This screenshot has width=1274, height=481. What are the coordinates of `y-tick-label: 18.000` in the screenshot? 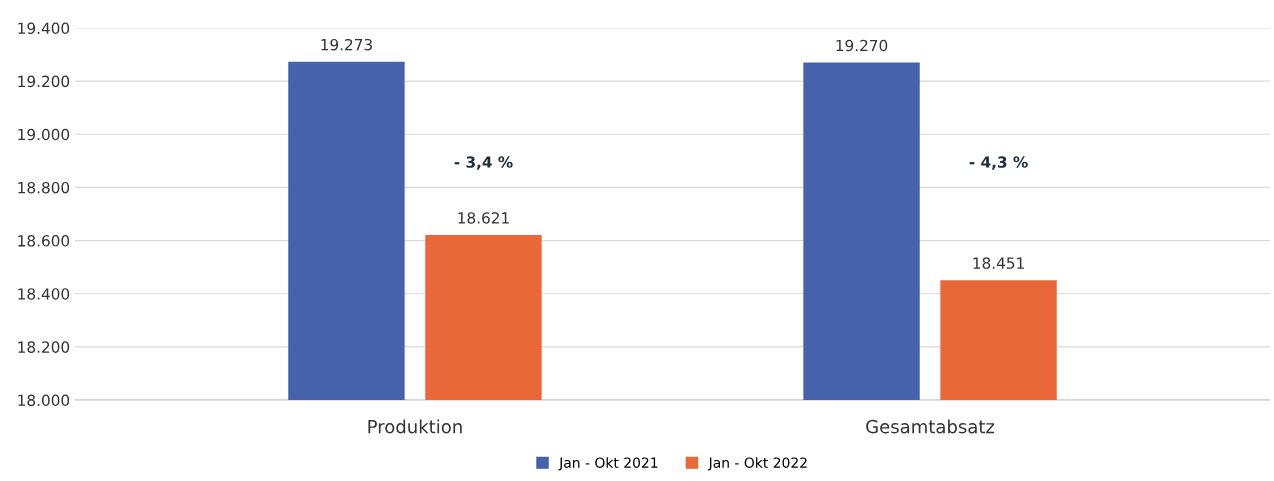 It's located at (44, 400).